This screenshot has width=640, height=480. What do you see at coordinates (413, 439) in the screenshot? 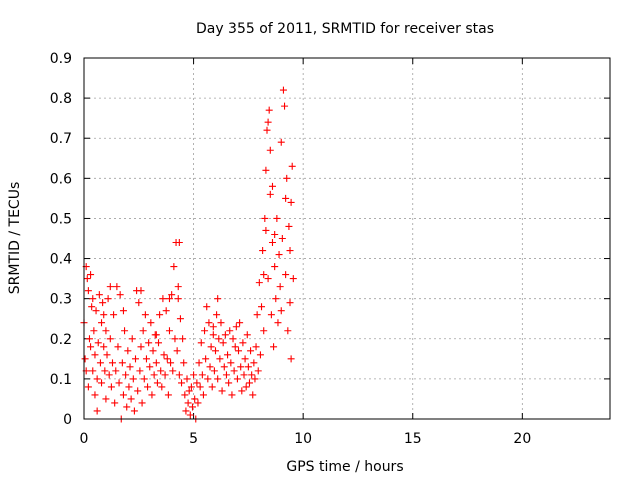
I see `x-tick-label: 15` at bounding box center [413, 439].